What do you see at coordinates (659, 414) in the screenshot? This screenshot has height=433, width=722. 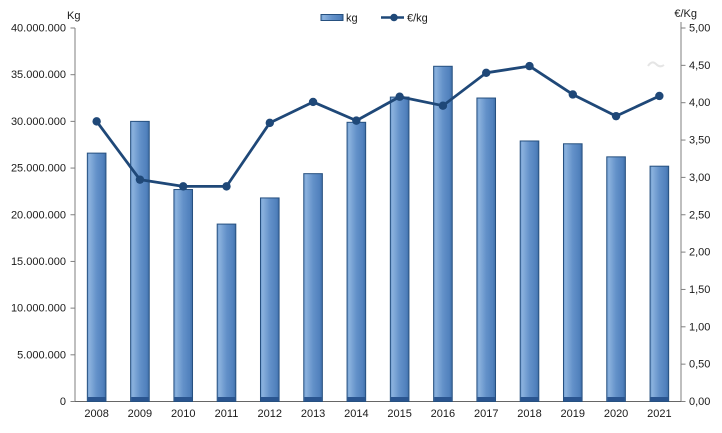 I see `x-axis-tick-label: 2021` at bounding box center [659, 414].